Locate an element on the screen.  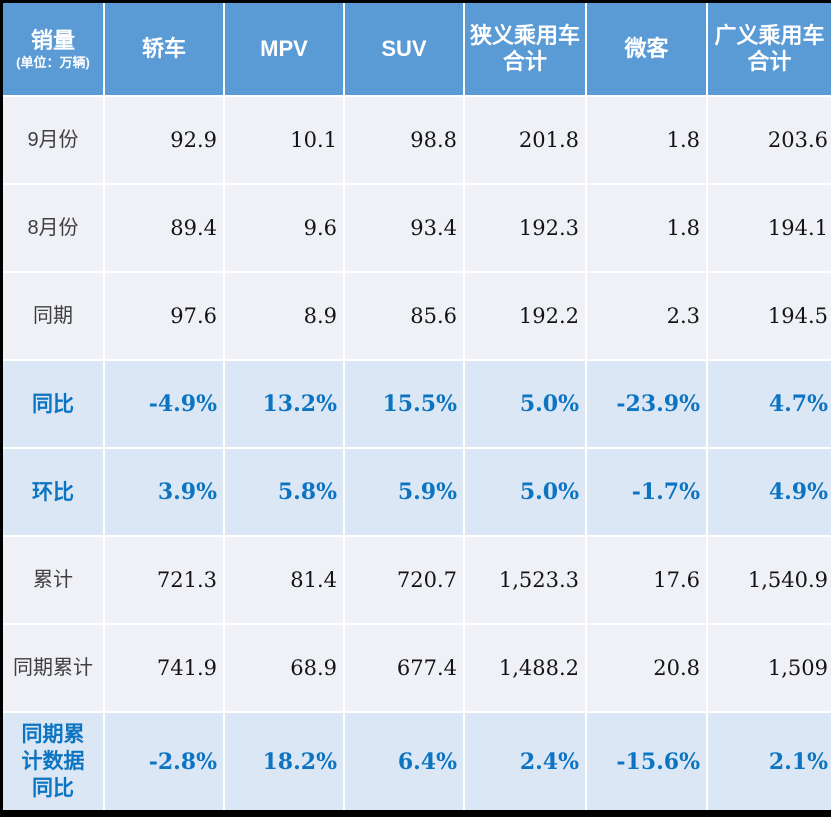
column-header: 广义乘用车 合计 is located at coordinates (769, 48).